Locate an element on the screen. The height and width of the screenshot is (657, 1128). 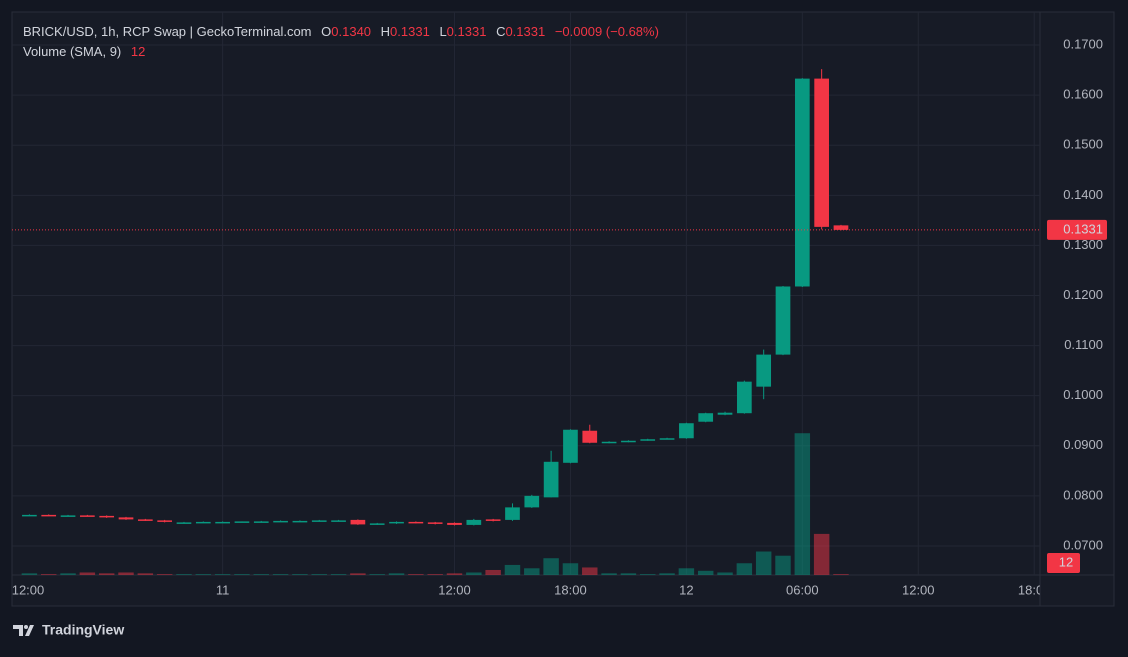
y-tick-label: 0.1500 is located at coordinates (1083, 144).